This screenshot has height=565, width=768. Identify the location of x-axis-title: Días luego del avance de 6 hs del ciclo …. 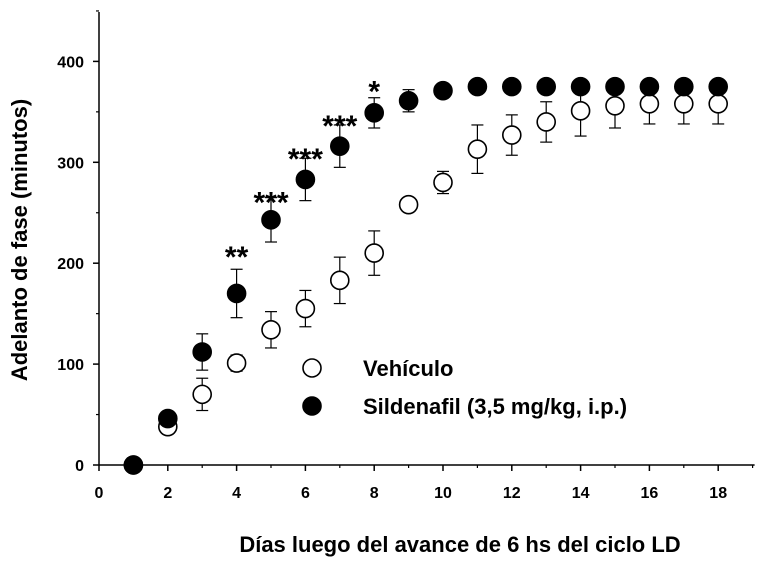
(459, 544).